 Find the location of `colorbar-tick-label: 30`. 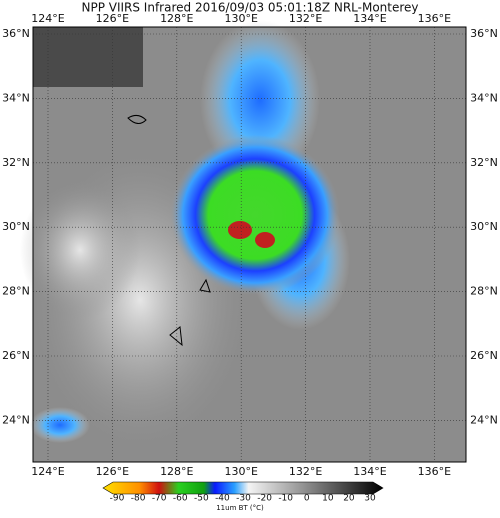

colorbar-tick-label: 30 is located at coordinates (370, 499).